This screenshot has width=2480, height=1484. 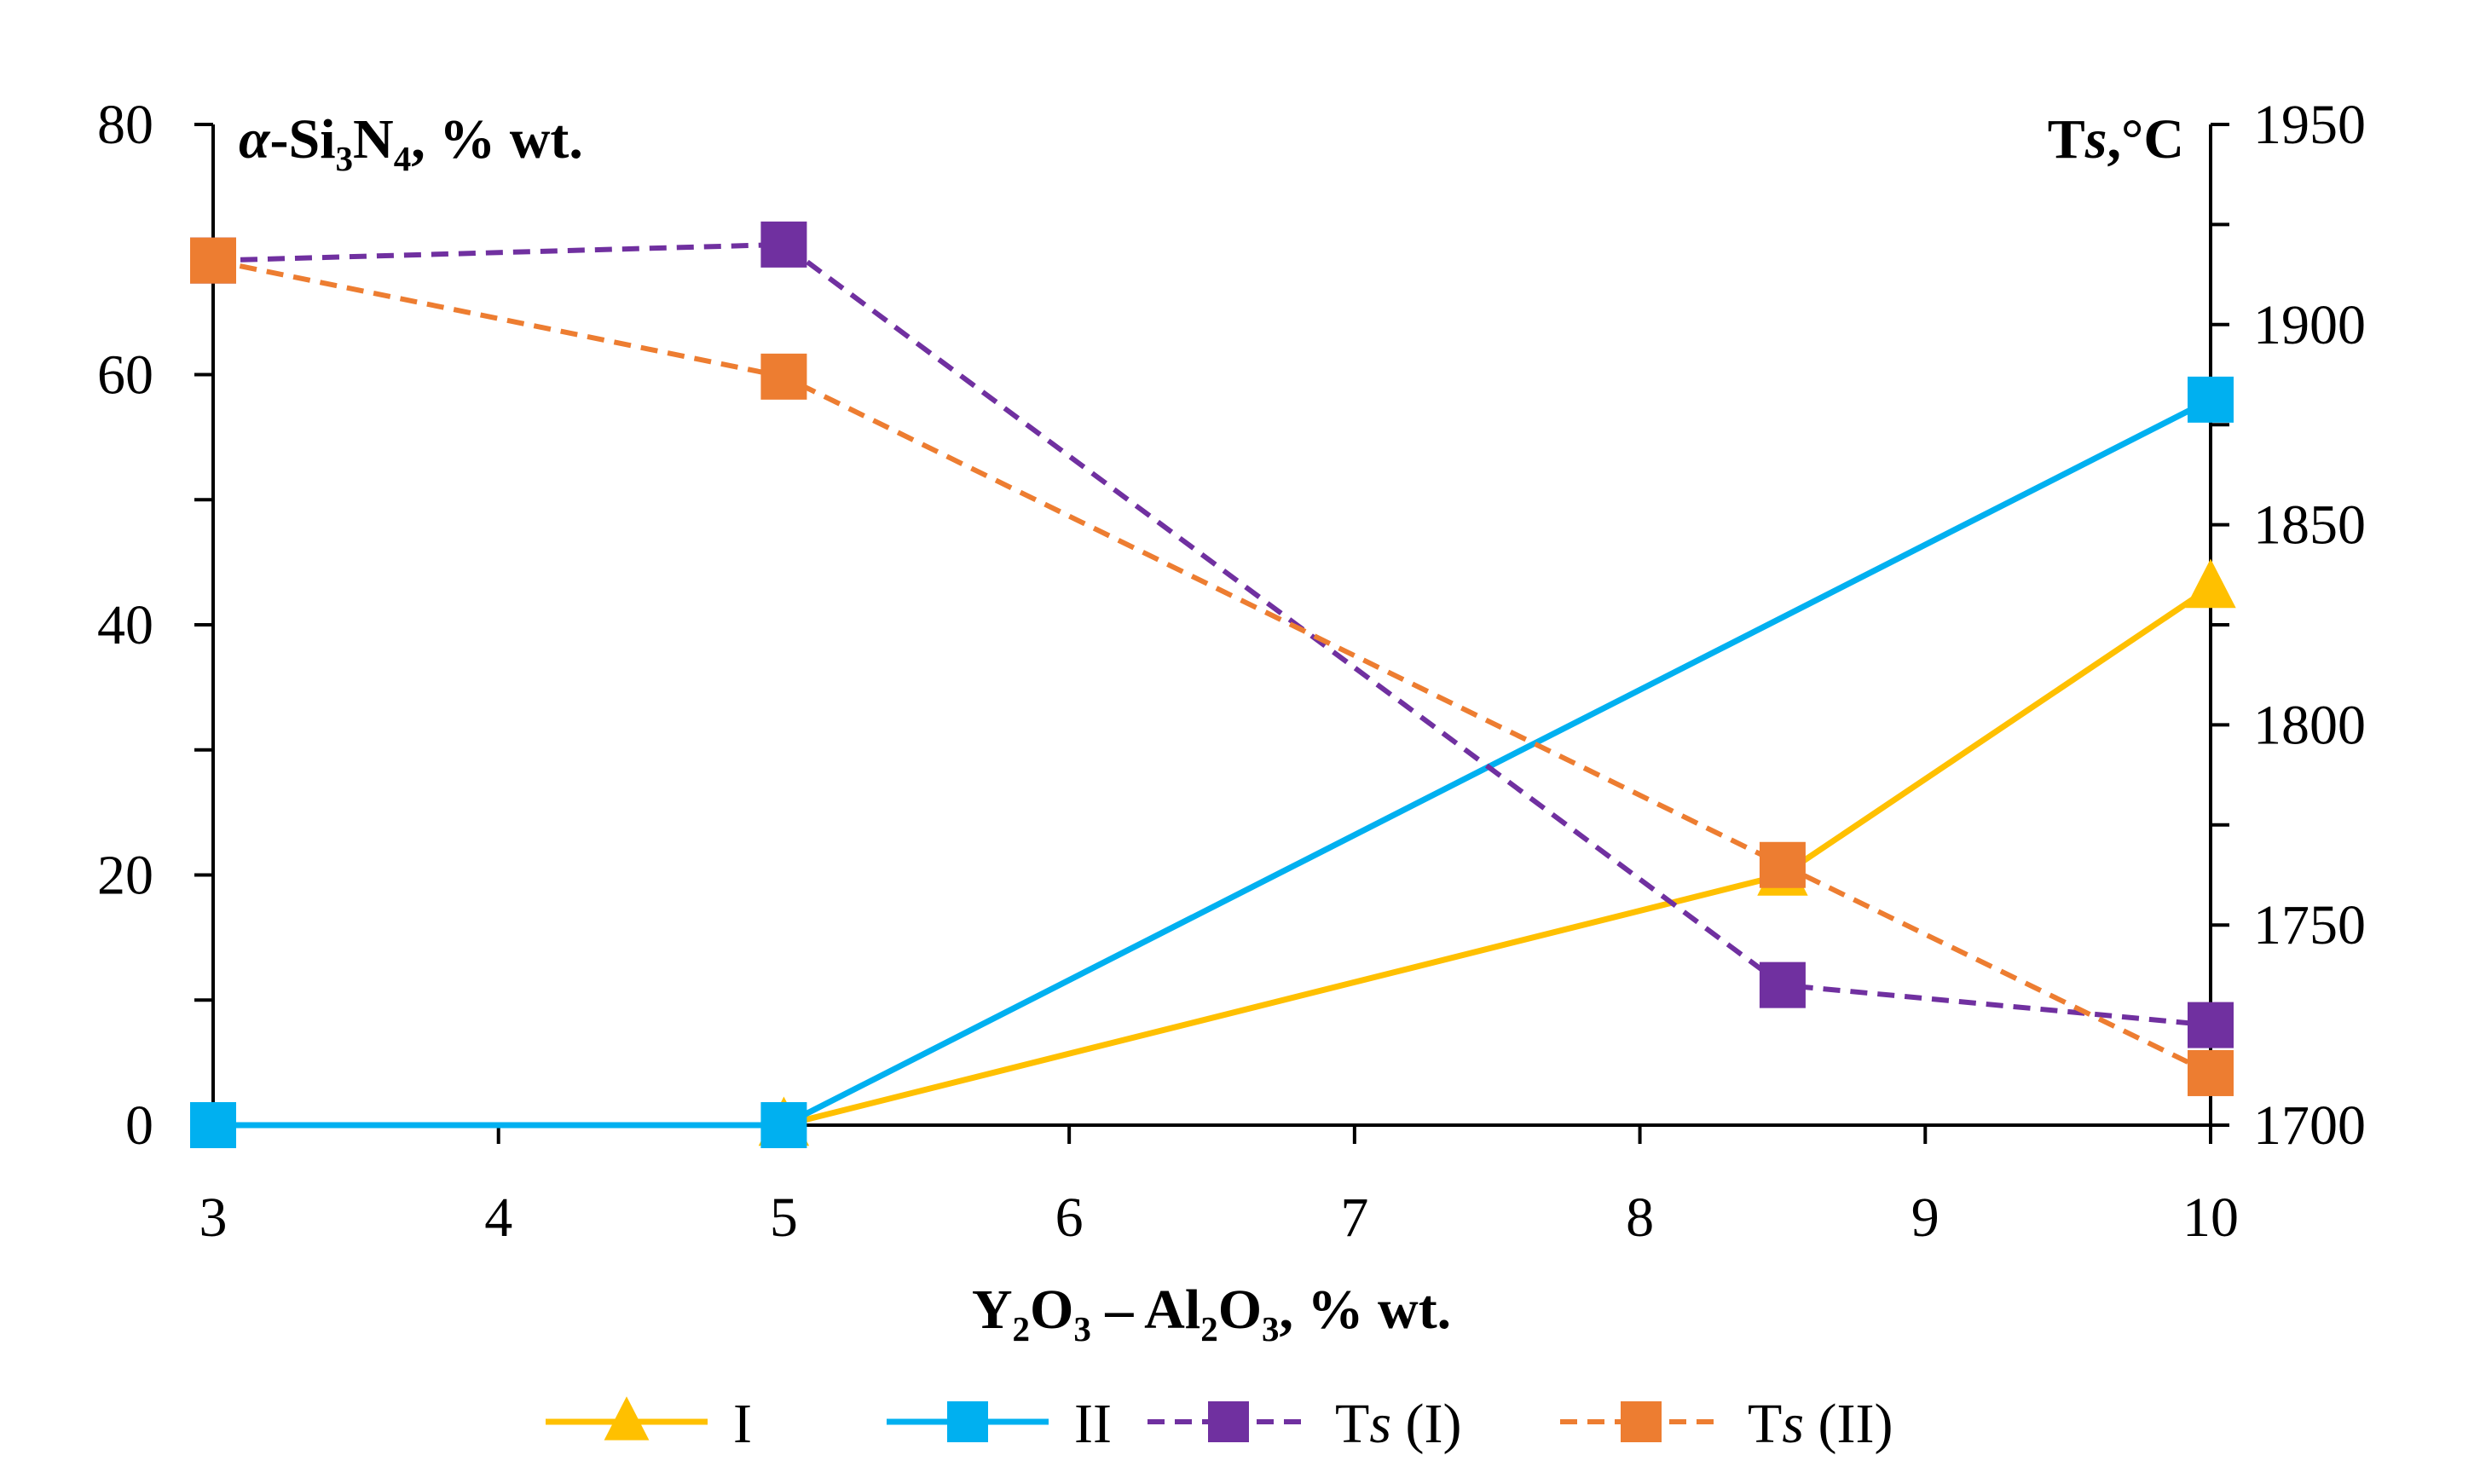 What do you see at coordinates (125, 876) in the screenshot?
I see `left-axis-tick-label: 20` at bounding box center [125, 876].